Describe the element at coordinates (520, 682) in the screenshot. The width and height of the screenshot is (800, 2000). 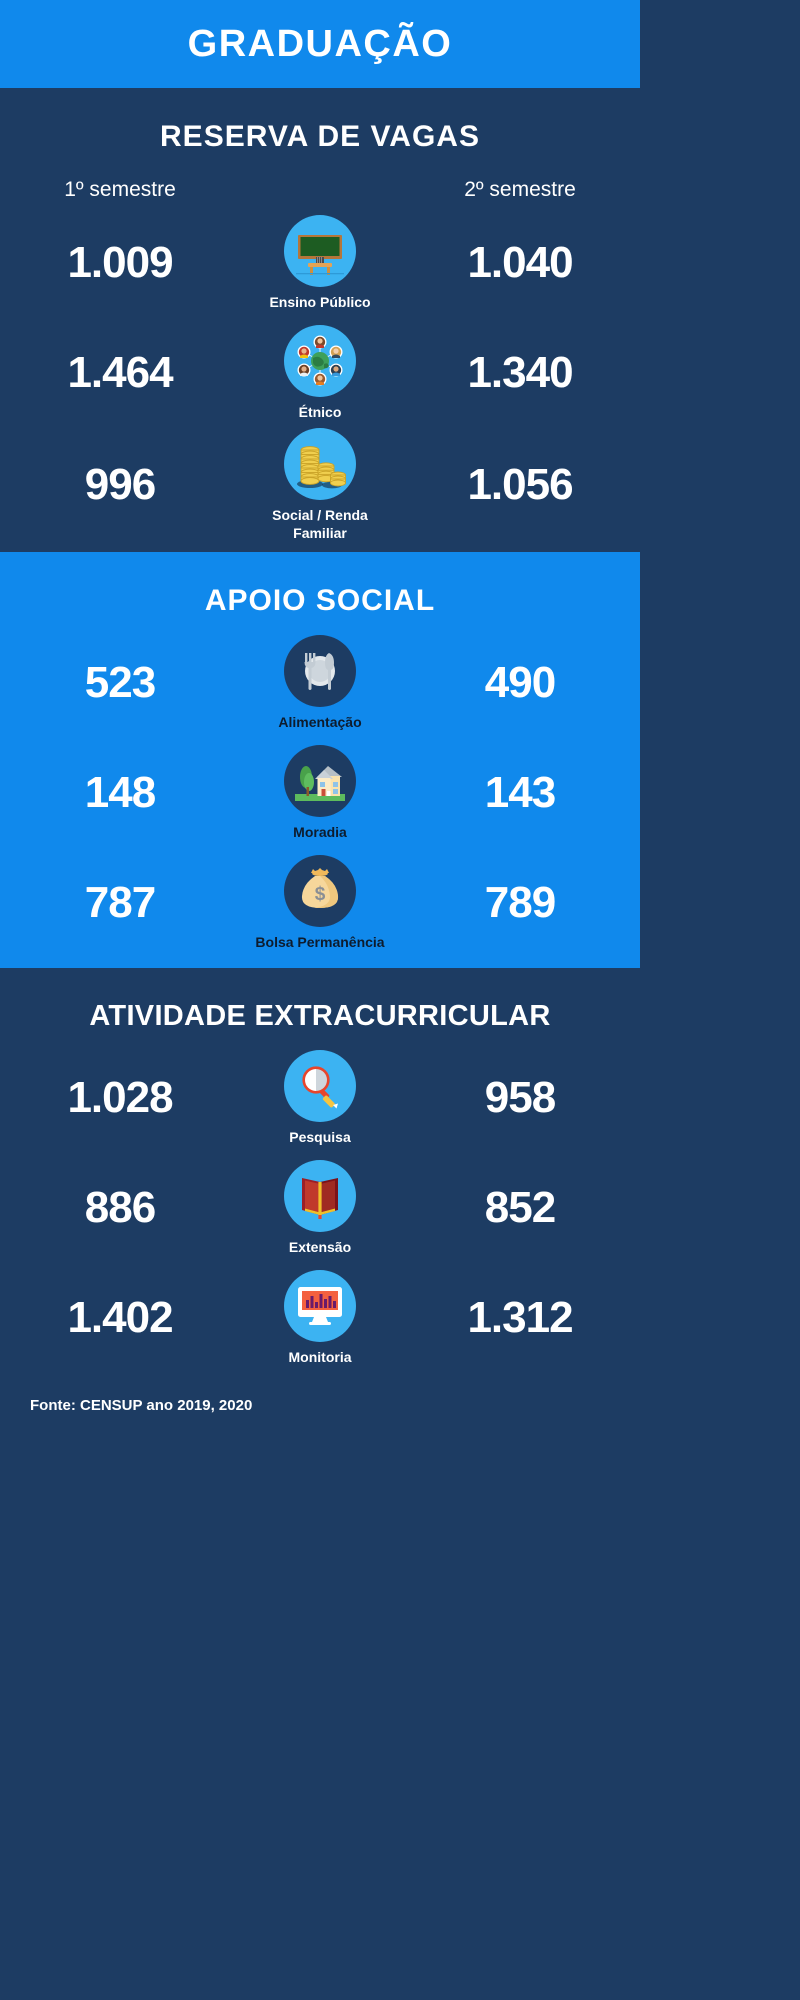
I see `value-second-semester: 490` at that location.